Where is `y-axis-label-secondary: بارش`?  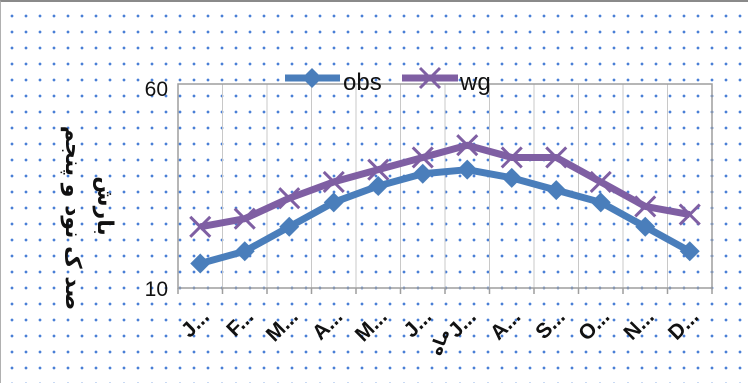
y-axis-label-secondary: بارش is located at coordinates (104, 206).